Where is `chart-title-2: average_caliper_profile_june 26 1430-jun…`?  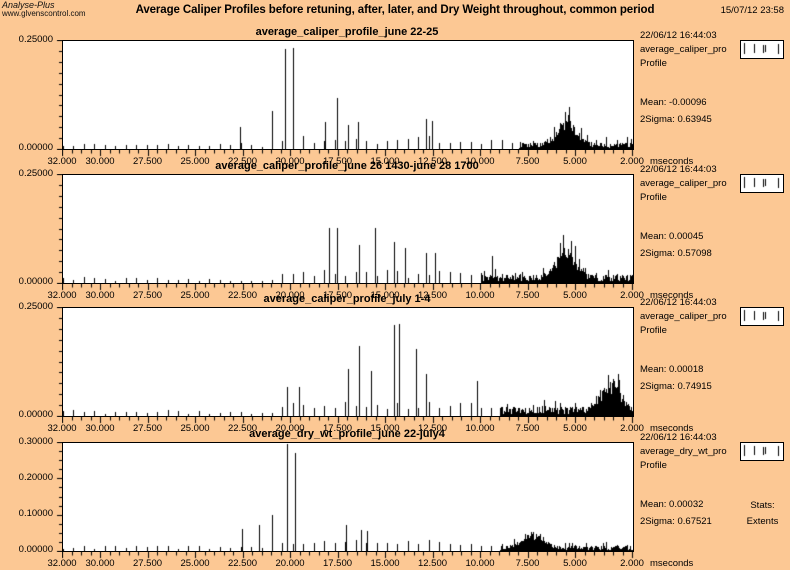 chart-title-2: average_caliper_profile_june 26 1430-jun… is located at coordinates (347, 166).